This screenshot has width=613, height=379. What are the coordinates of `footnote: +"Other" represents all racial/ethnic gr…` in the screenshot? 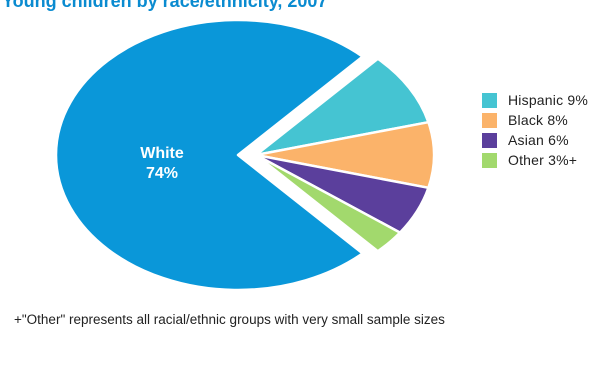 It's located at (229, 319).